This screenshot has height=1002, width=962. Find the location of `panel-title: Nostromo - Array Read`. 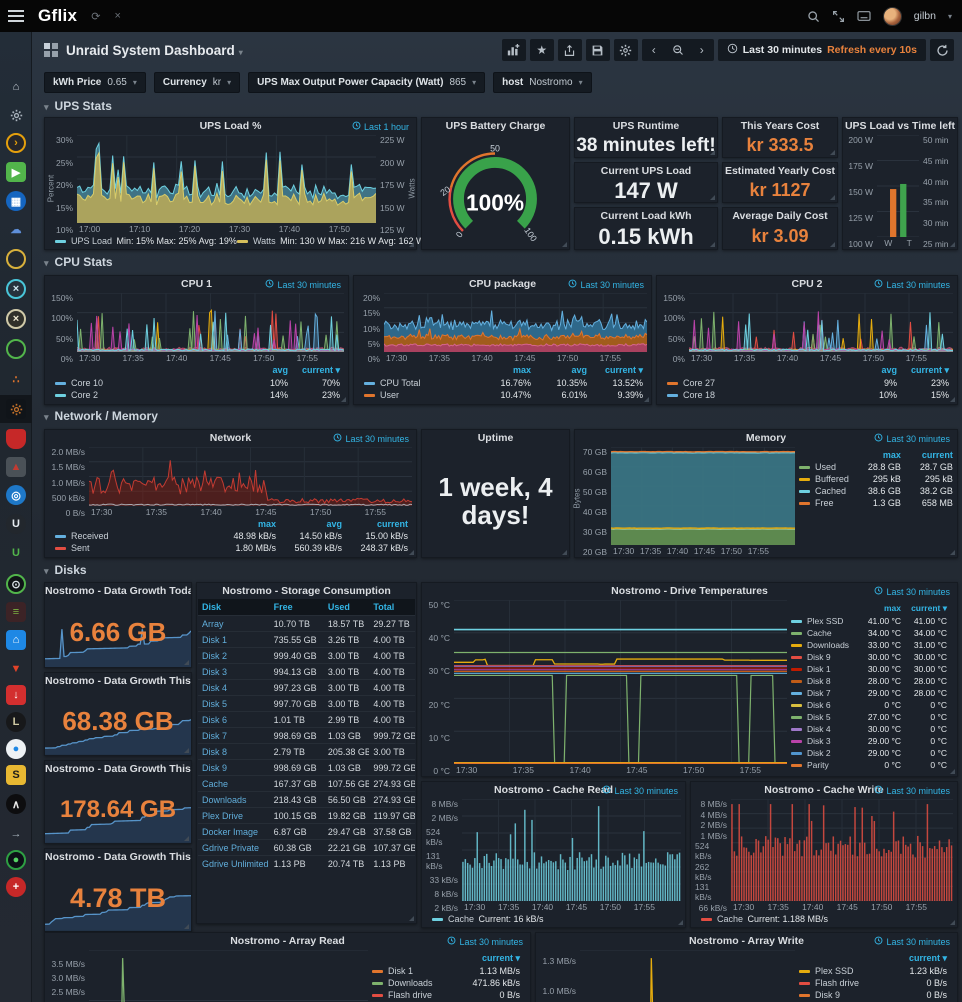

panel-title: Nostromo - Array Read is located at coordinates (287, 941).